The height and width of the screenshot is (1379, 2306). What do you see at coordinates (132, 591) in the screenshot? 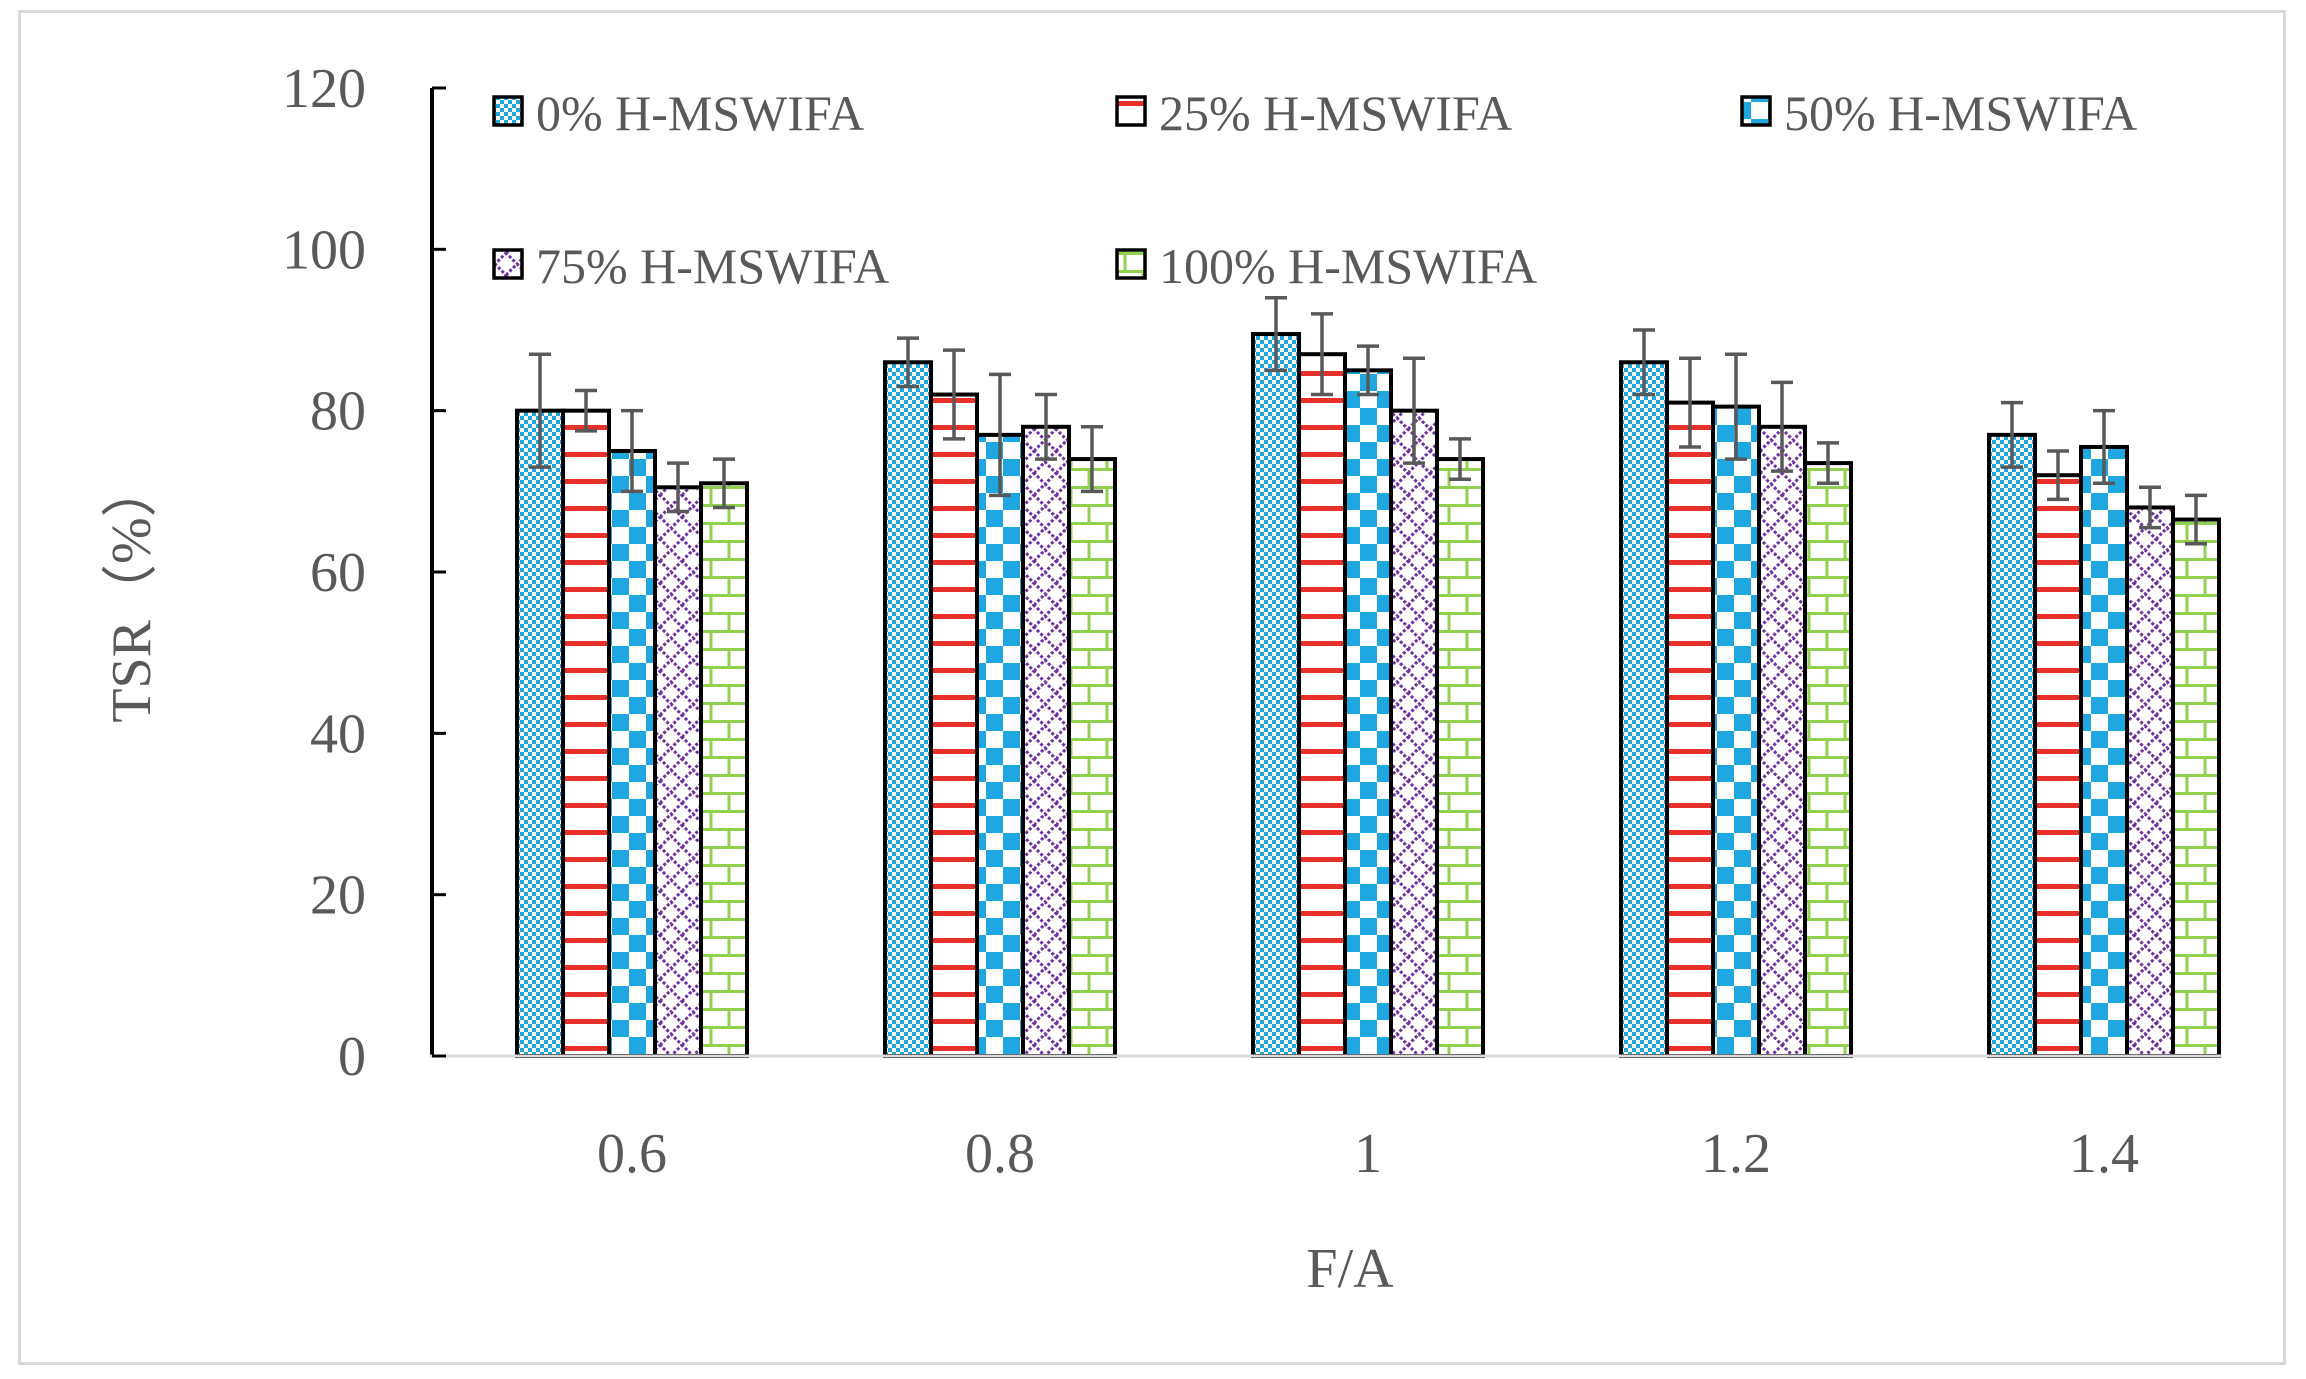
I see `y-axis-title: TSR（%）` at bounding box center [132, 591].